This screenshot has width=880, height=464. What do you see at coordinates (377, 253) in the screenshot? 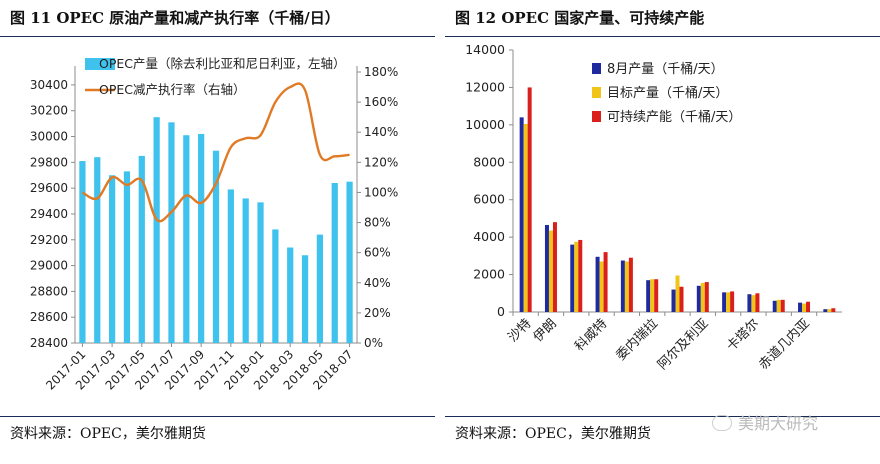
I see `right-y-tick-label: 60%` at bounding box center [377, 253].